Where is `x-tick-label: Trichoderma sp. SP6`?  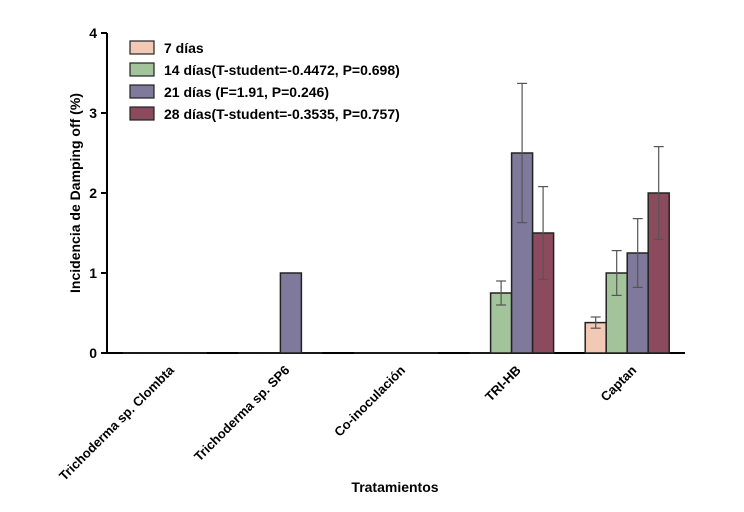 x-tick-label: Trichoderma sp. SP6 is located at coordinates (242, 414).